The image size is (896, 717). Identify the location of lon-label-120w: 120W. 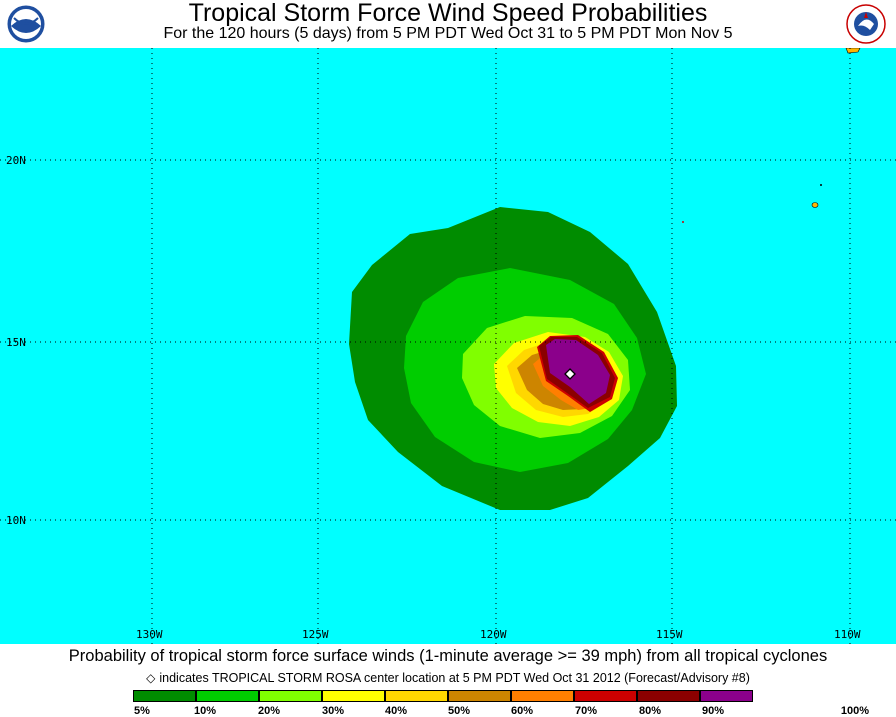
(493, 634).